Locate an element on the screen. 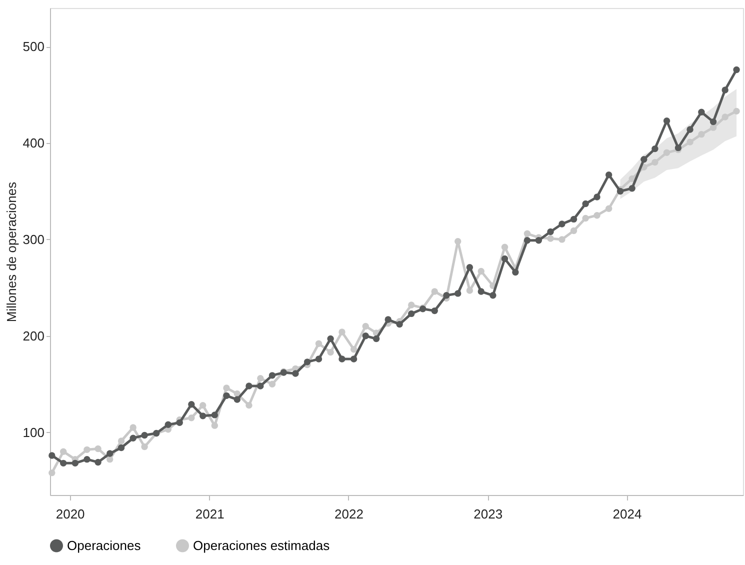 The image size is (745, 565). legend-label: Operaciones estimadas is located at coordinates (261, 545).